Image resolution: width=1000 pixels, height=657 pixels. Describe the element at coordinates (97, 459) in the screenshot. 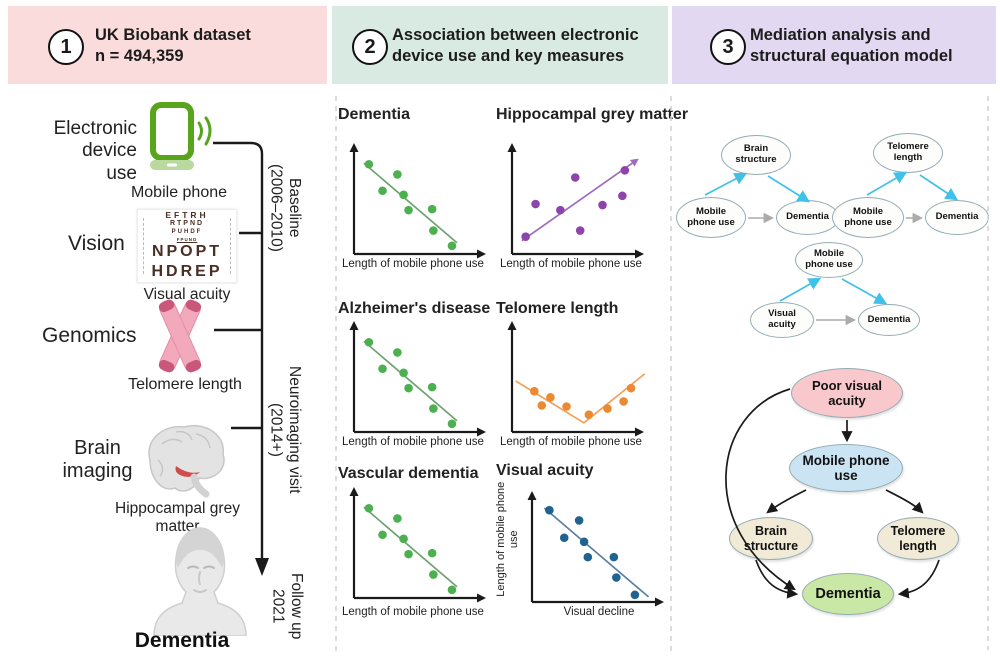

I see `brain-imaging-label: Brain imaging` at that location.